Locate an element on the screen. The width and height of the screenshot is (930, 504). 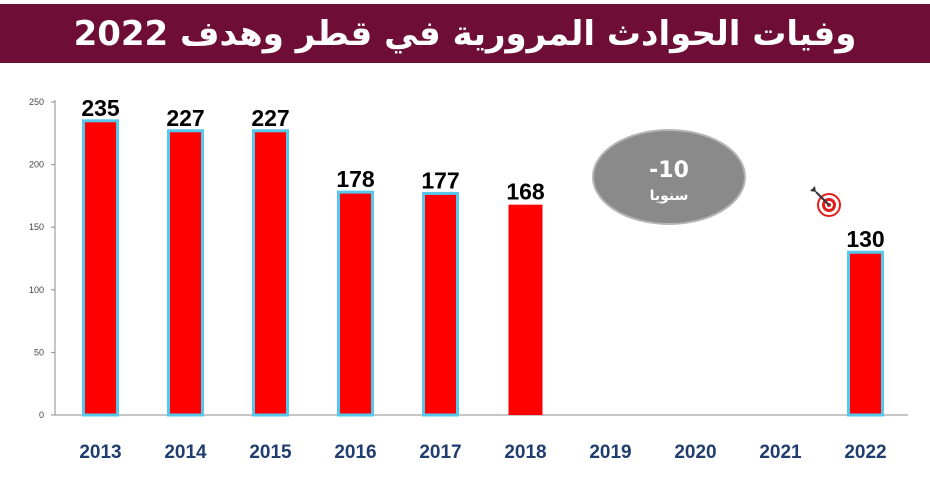
x-tick-label: 2015 is located at coordinates (270, 452).